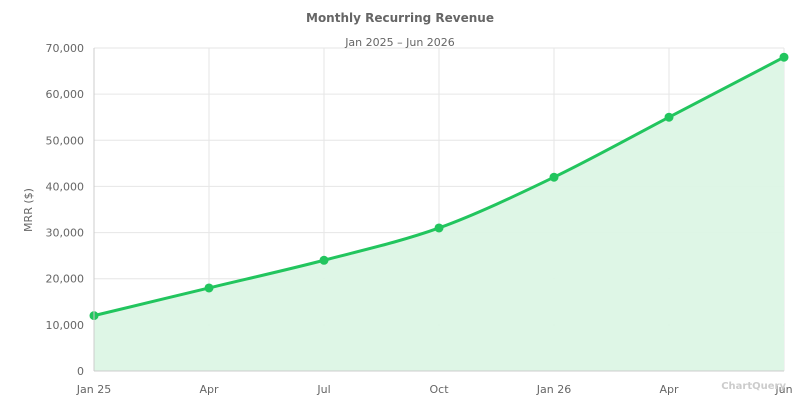  What do you see at coordinates (65, 325) in the screenshot?
I see `y-tick-label: 10,000` at bounding box center [65, 325].